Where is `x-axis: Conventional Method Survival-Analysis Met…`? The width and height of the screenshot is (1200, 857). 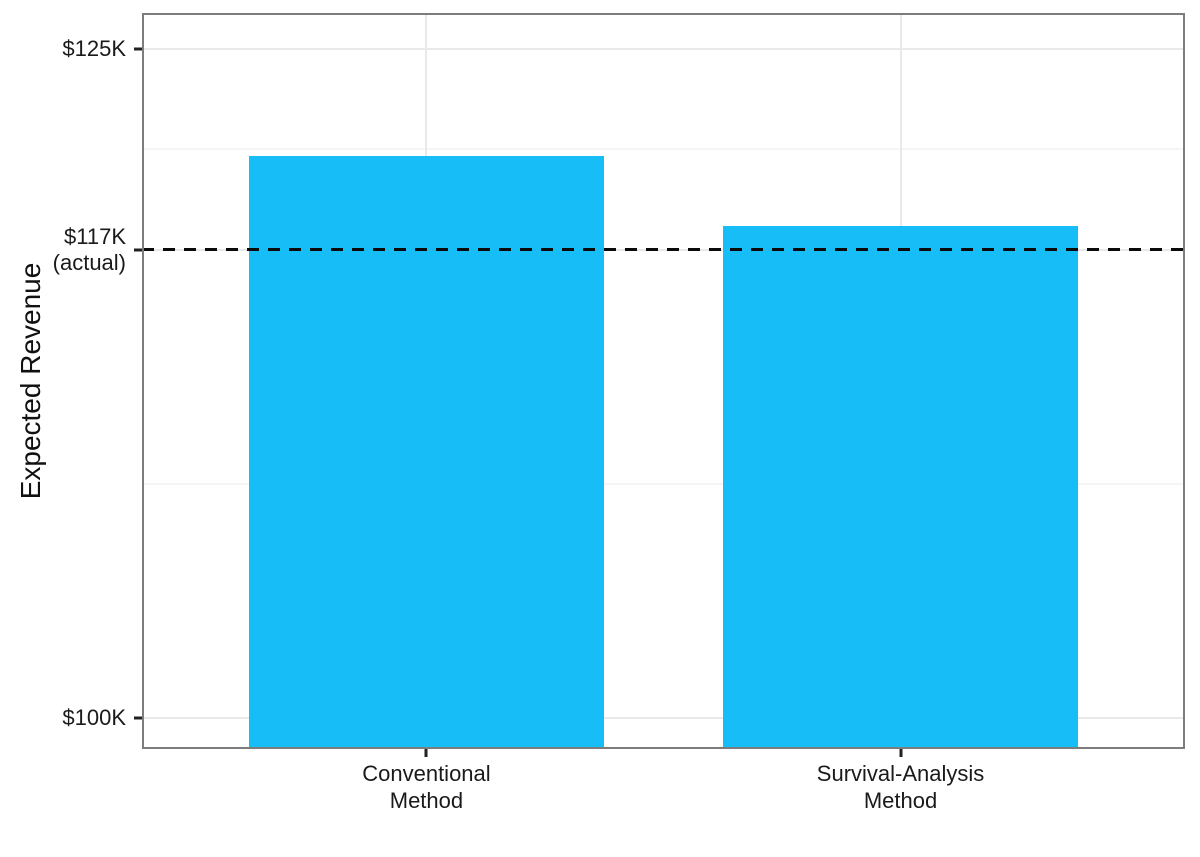
x-axis: Conventional Method Survival-Analysis Met… is located at coordinates (663, 799).